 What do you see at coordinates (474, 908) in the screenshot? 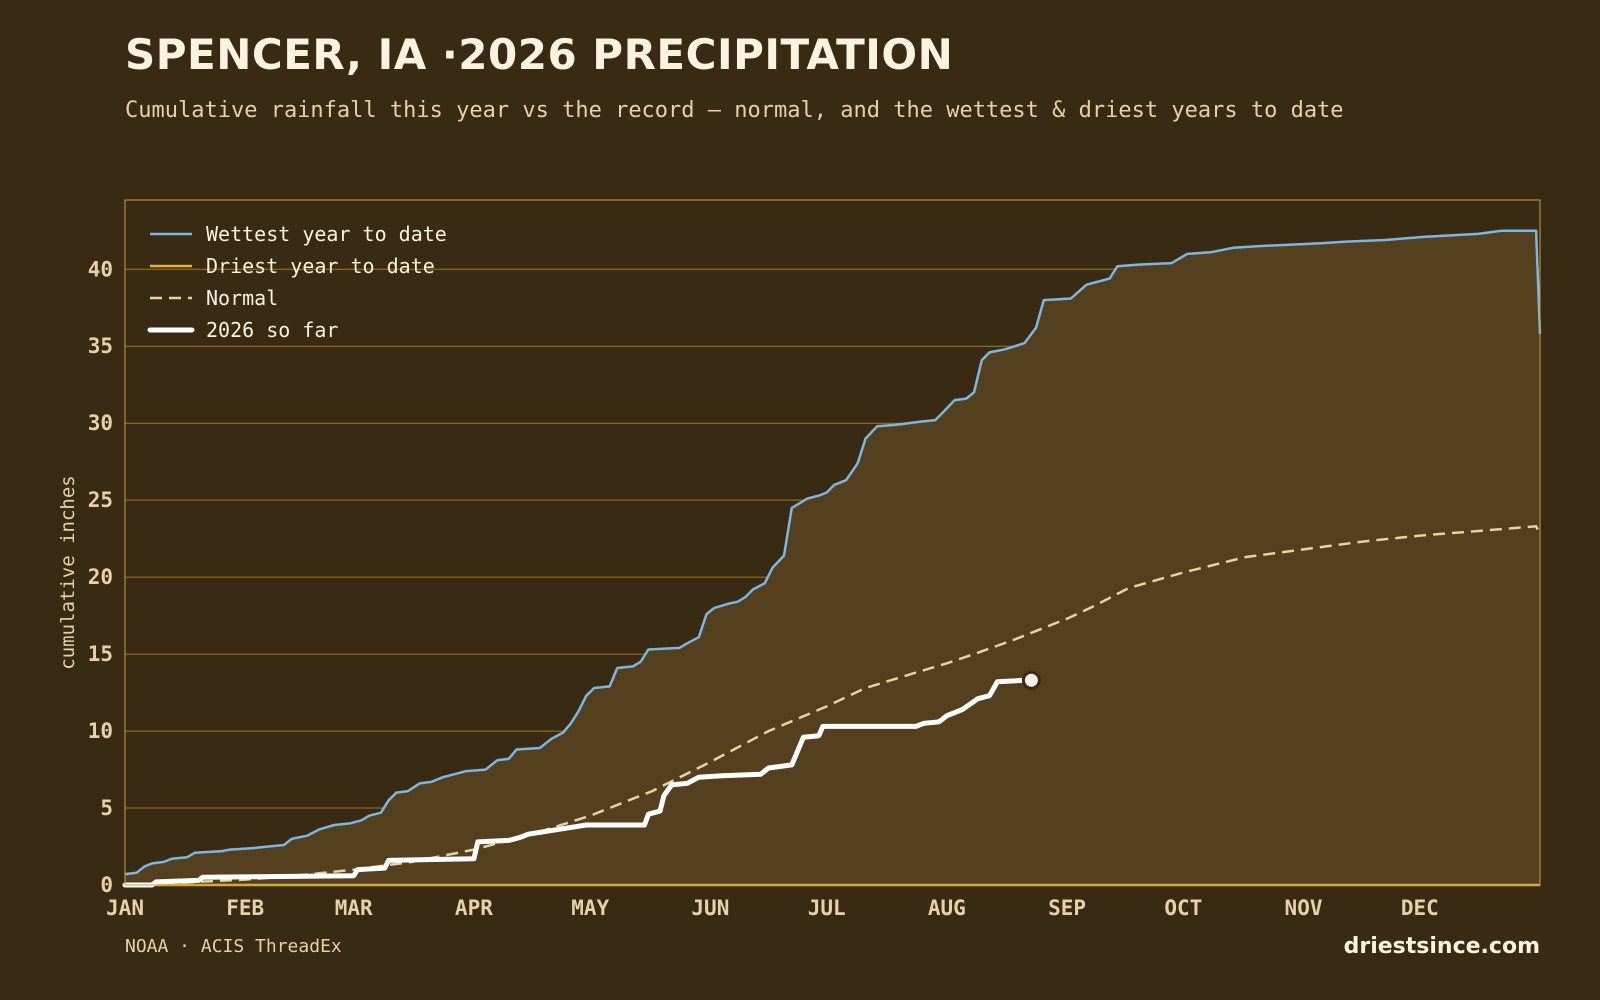
I see `x-tick-label-apr: APR` at bounding box center [474, 908].